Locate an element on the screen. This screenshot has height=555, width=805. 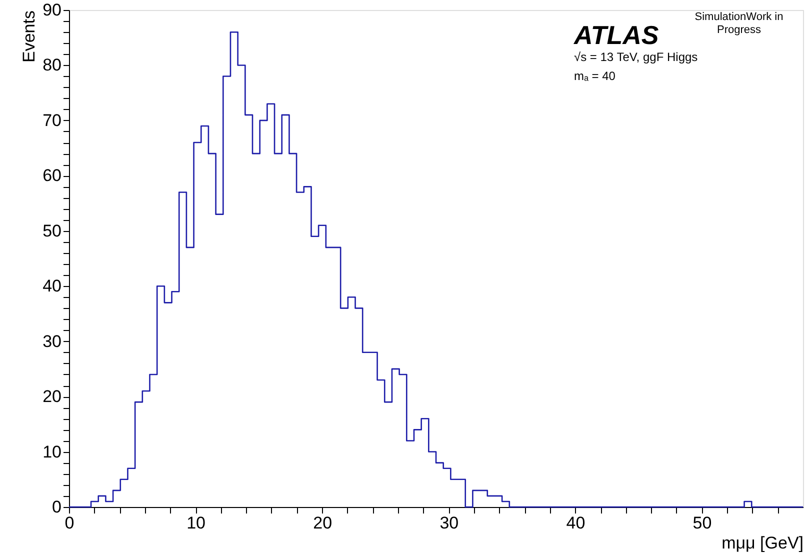
annotation: √s = 13 TeV, ggF Higgs is located at coordinates (636, 57).